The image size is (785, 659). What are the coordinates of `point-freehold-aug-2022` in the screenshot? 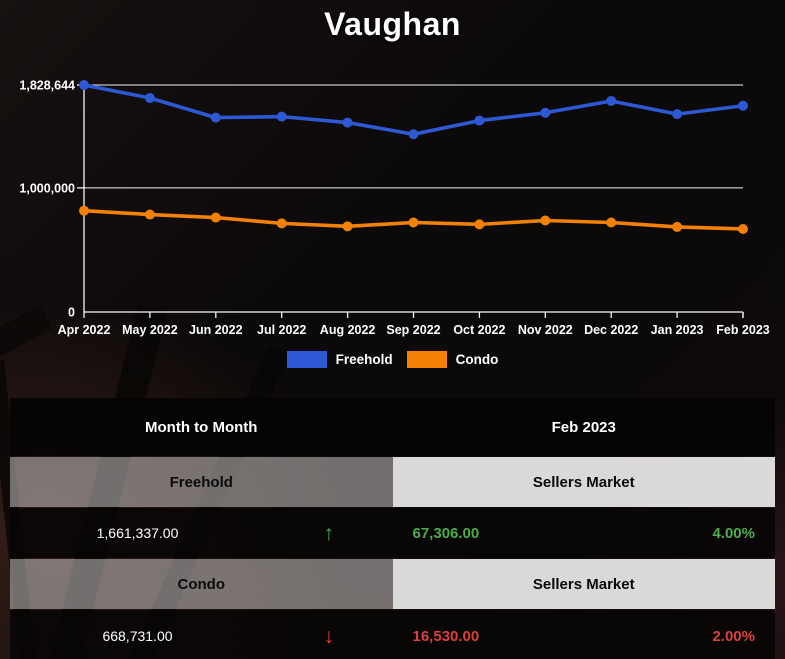 It's located at (347, 122).